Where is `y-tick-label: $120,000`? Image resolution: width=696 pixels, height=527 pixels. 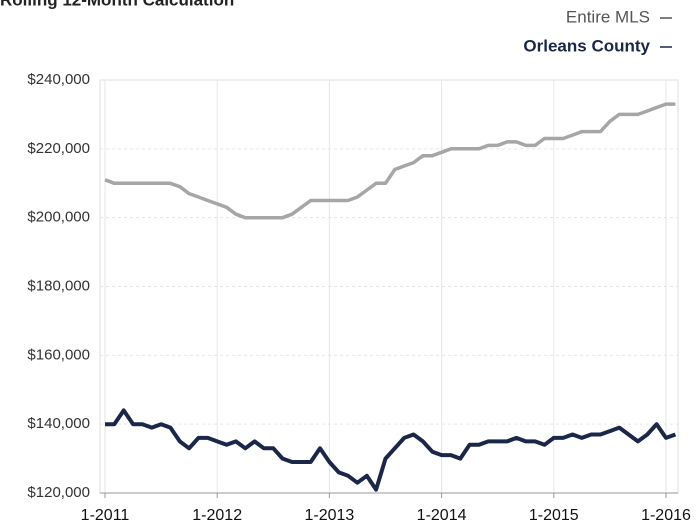
y-tick-label: $120,000 is located at coordinates (58, 492).